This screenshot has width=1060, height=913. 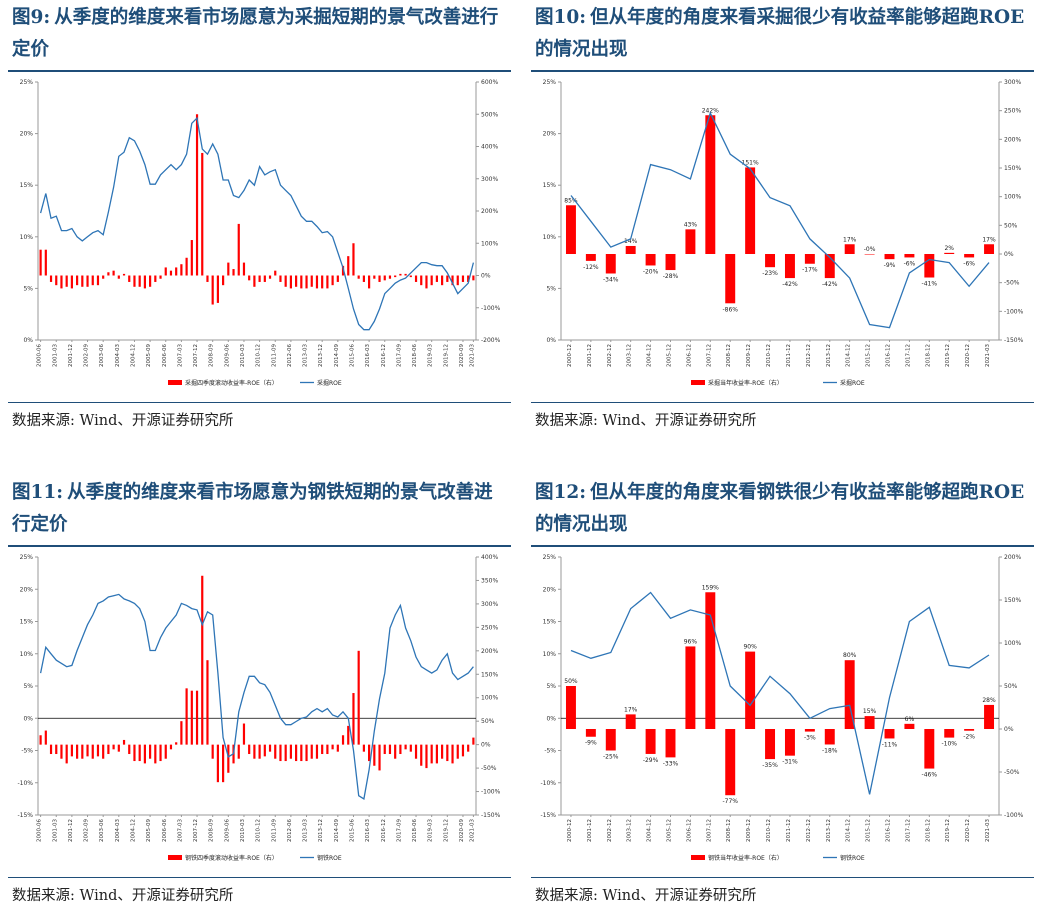 What do you see at coordinates (850, 239) in the screenshot?
I see `data-label: 17%` at bounding box center [850, 239].